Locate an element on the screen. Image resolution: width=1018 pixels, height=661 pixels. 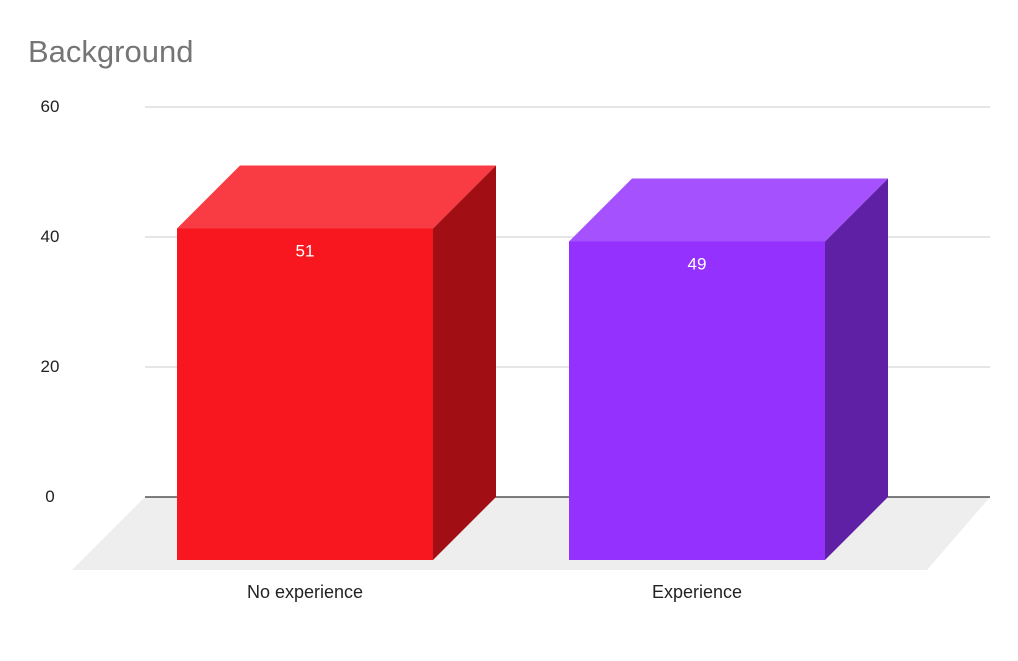
y-tick-label: 20 is located at coordinates (50, 366).